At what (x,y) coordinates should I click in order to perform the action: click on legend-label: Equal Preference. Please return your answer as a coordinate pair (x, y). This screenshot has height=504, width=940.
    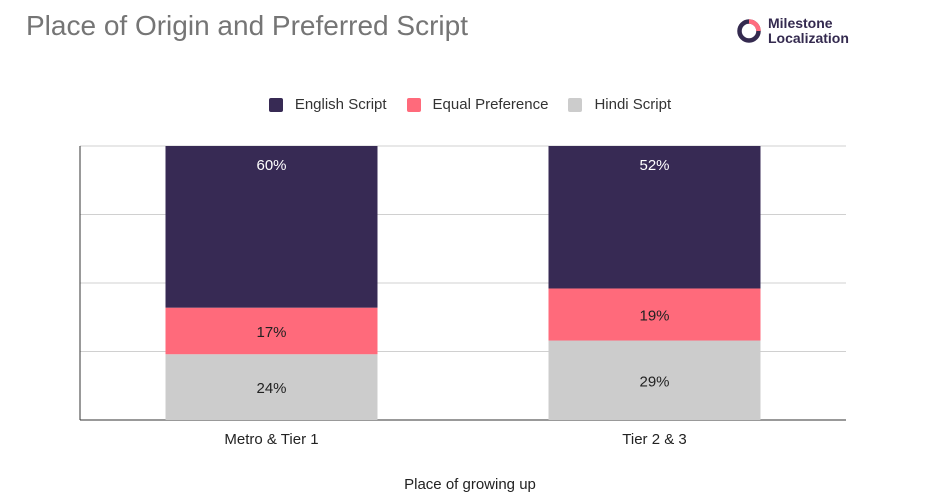
    Looking at the image, I should click on (490, 104).